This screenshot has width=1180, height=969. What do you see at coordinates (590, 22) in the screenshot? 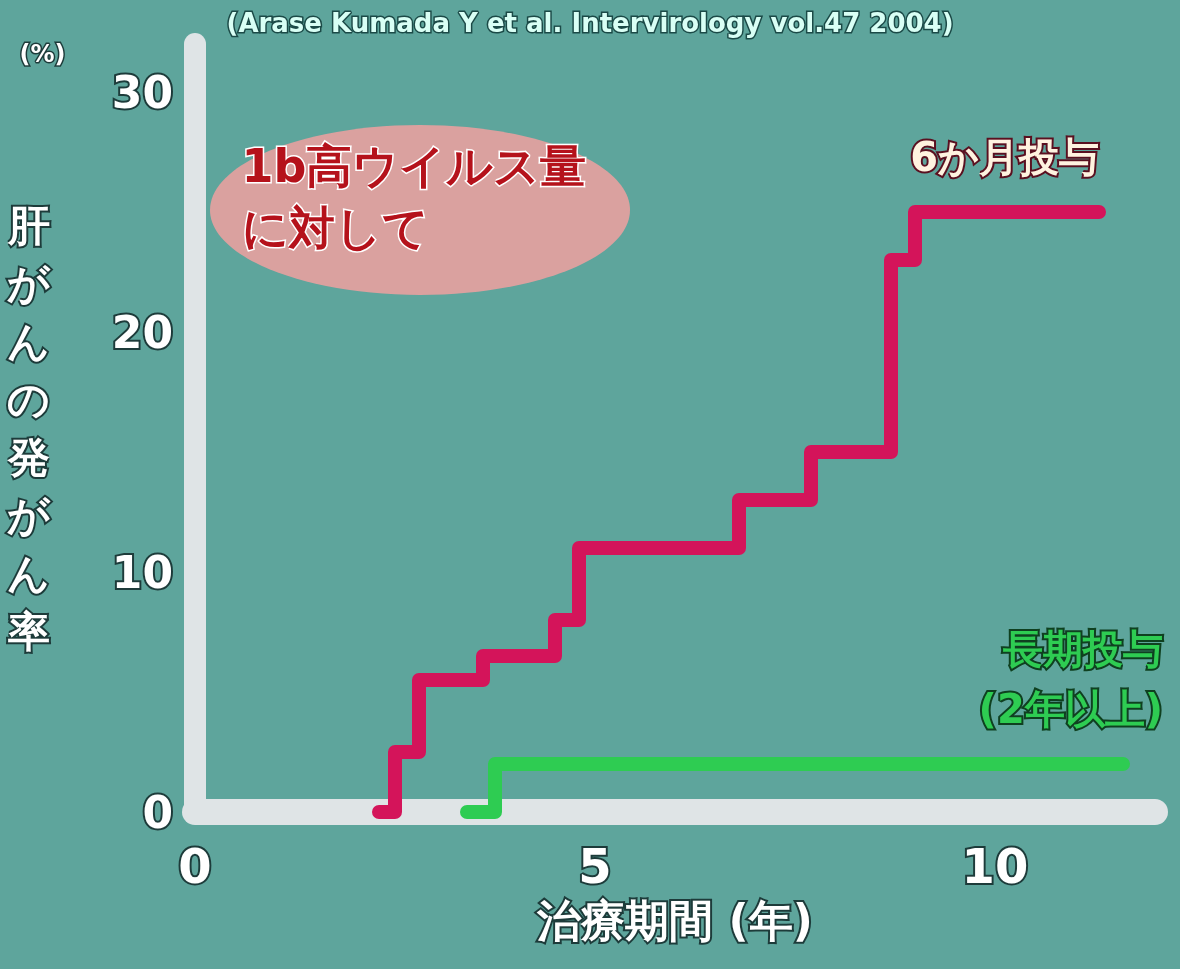
I see `text: (Arase Kumada Y et al. Intervirology vol.47 2004)` at bounding box center [590, 22].